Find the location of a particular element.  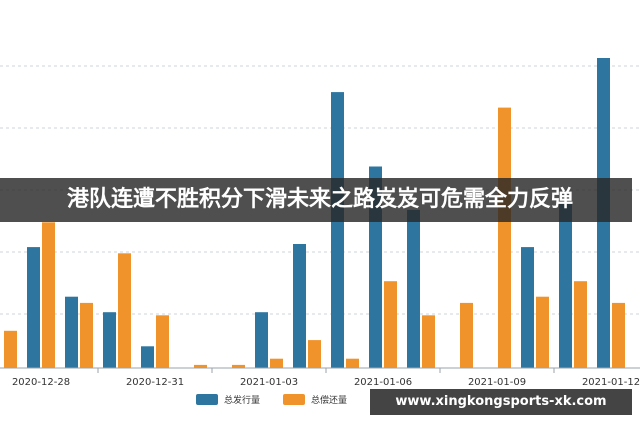

x-tick-label: 2021-01-03 is located at coordinates (269, 382).